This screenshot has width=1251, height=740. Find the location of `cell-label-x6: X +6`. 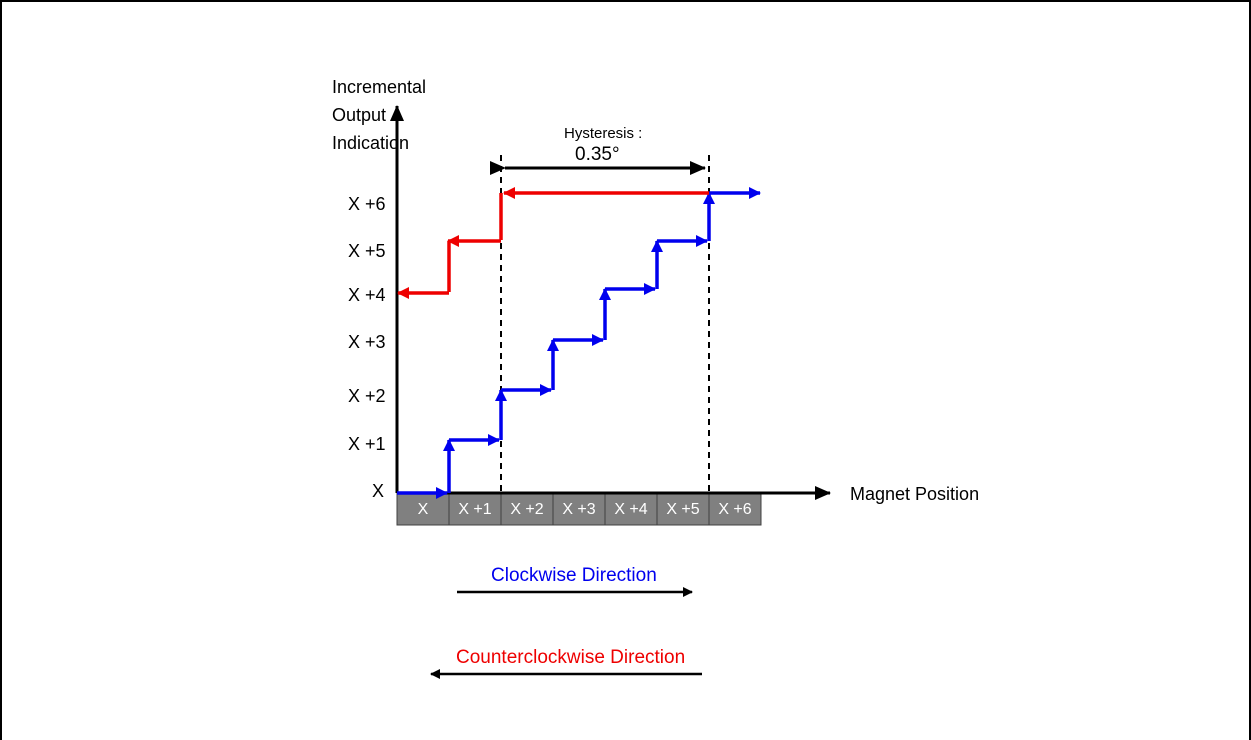

cell-label-x6: X +6 is located at coordinates (734, 509).